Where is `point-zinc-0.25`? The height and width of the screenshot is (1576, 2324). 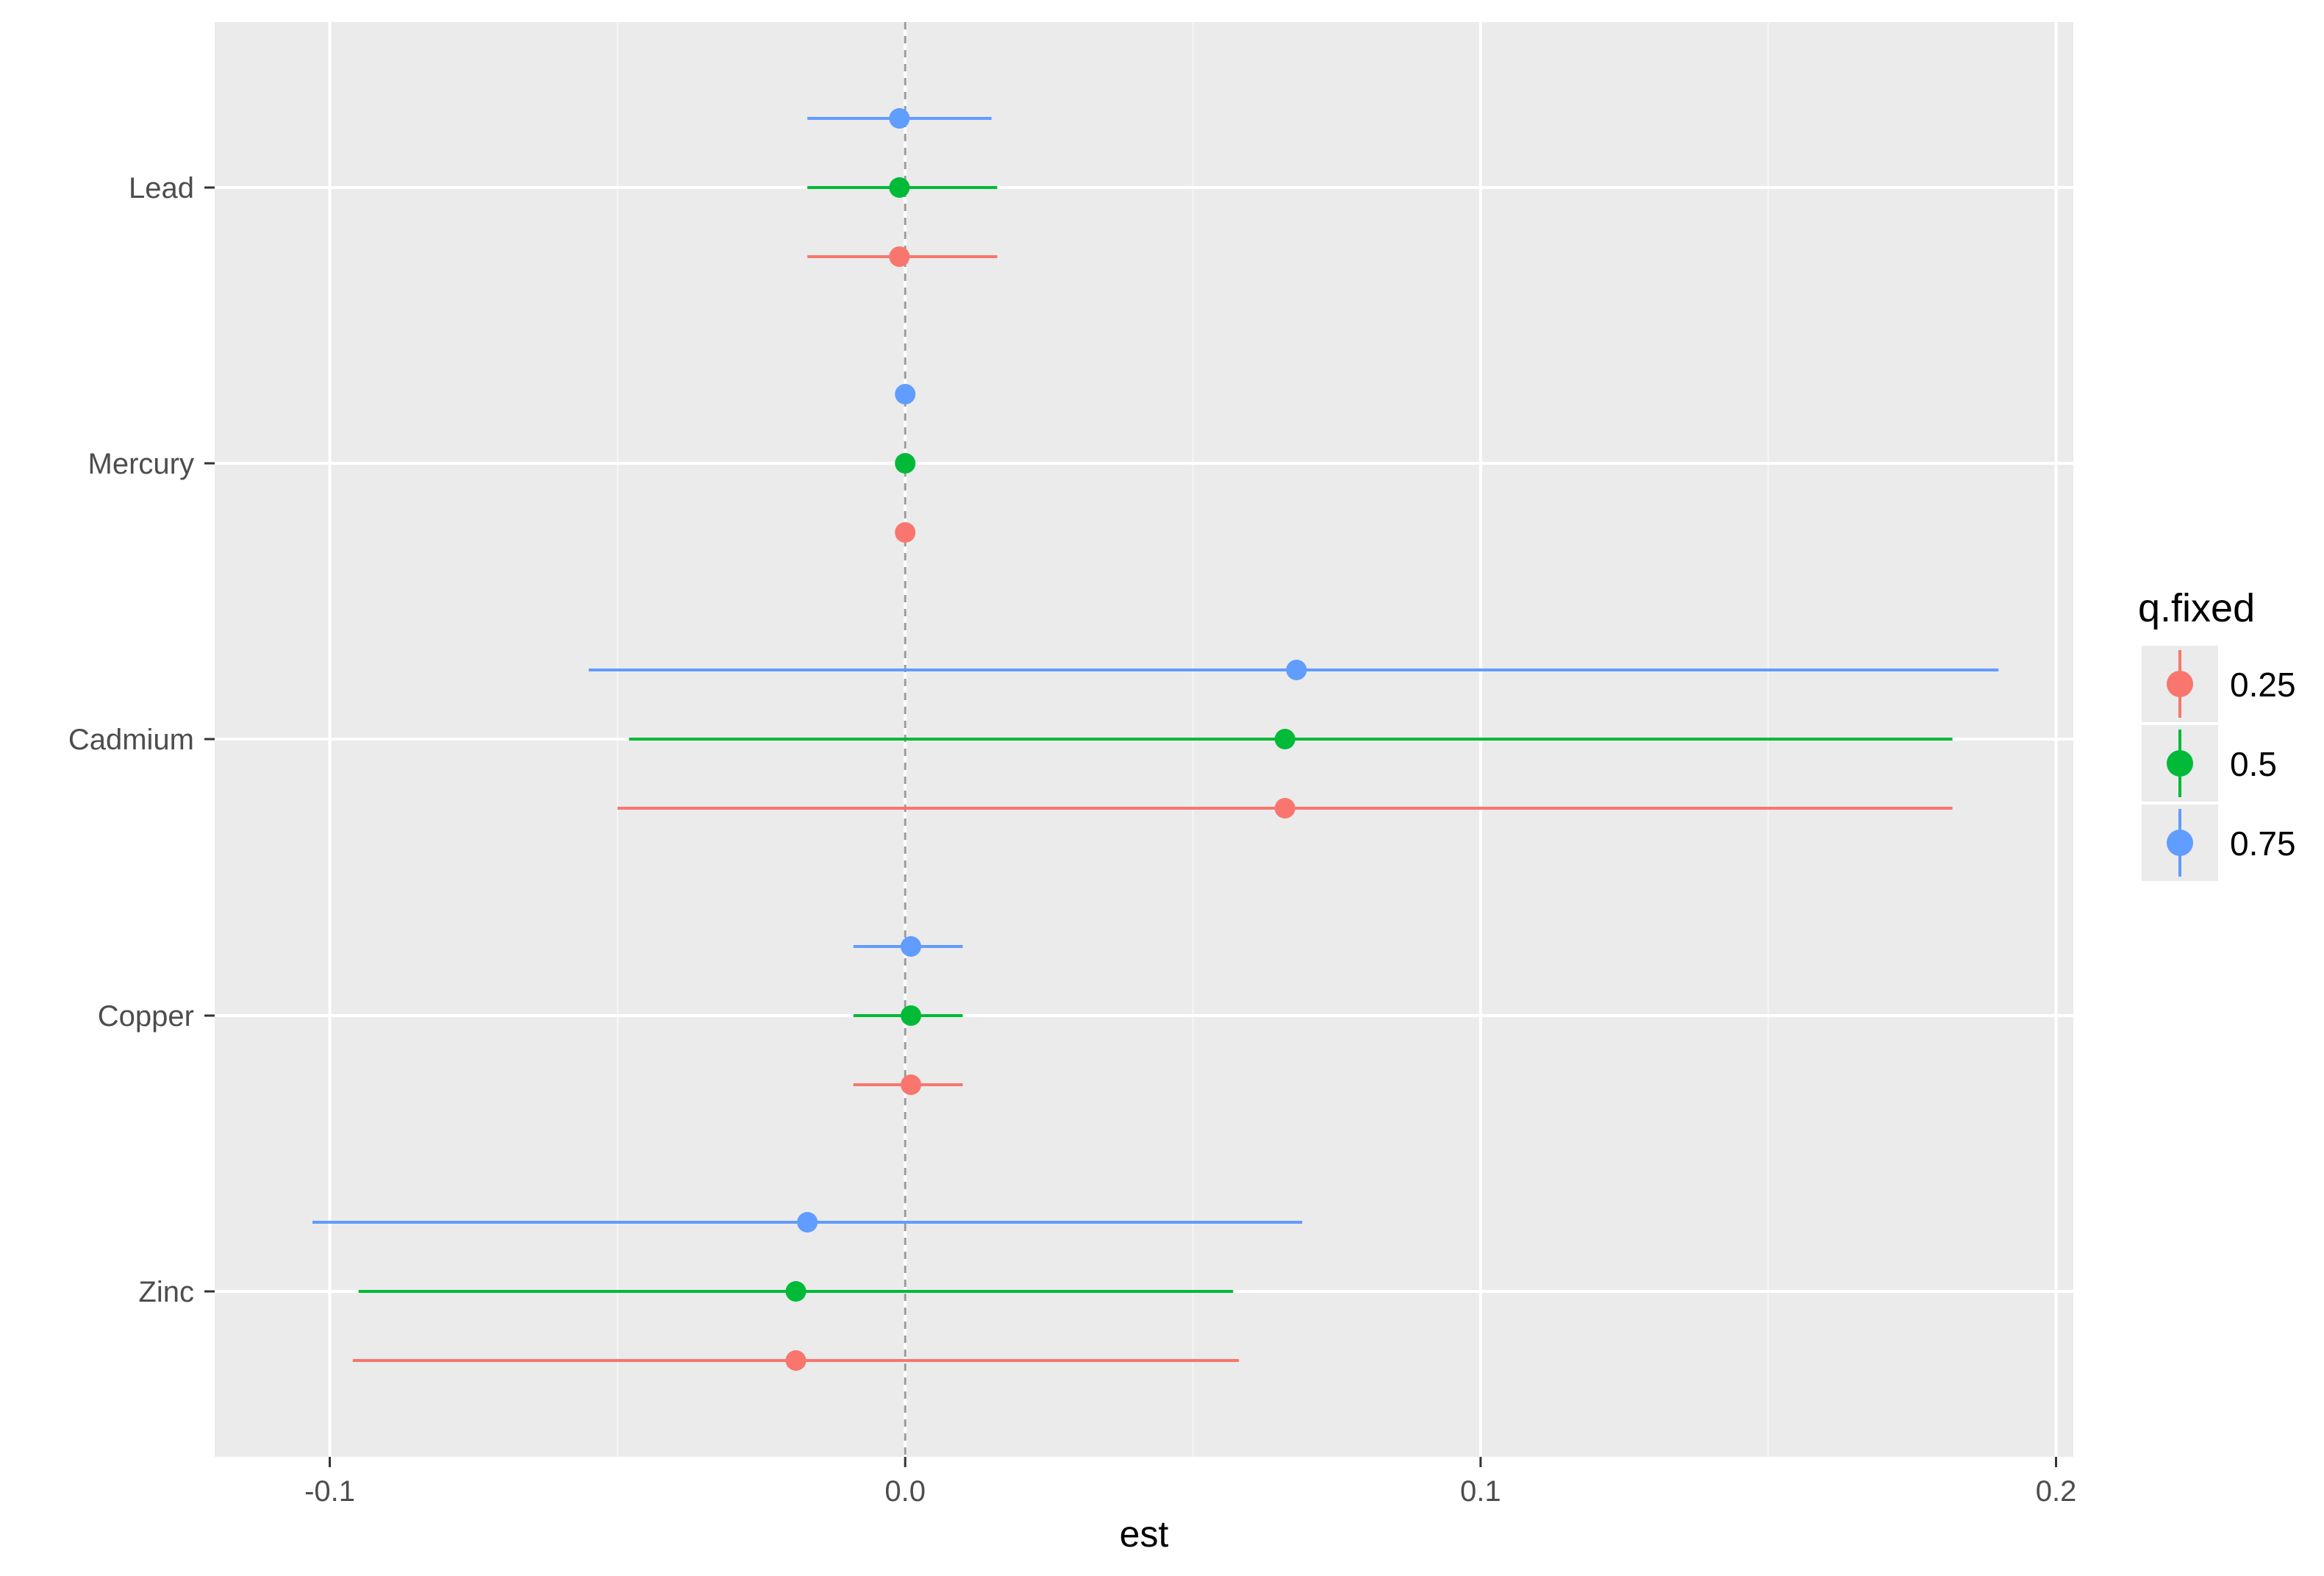
point-zinc-0.25 is located at coordinates (796, 1360).